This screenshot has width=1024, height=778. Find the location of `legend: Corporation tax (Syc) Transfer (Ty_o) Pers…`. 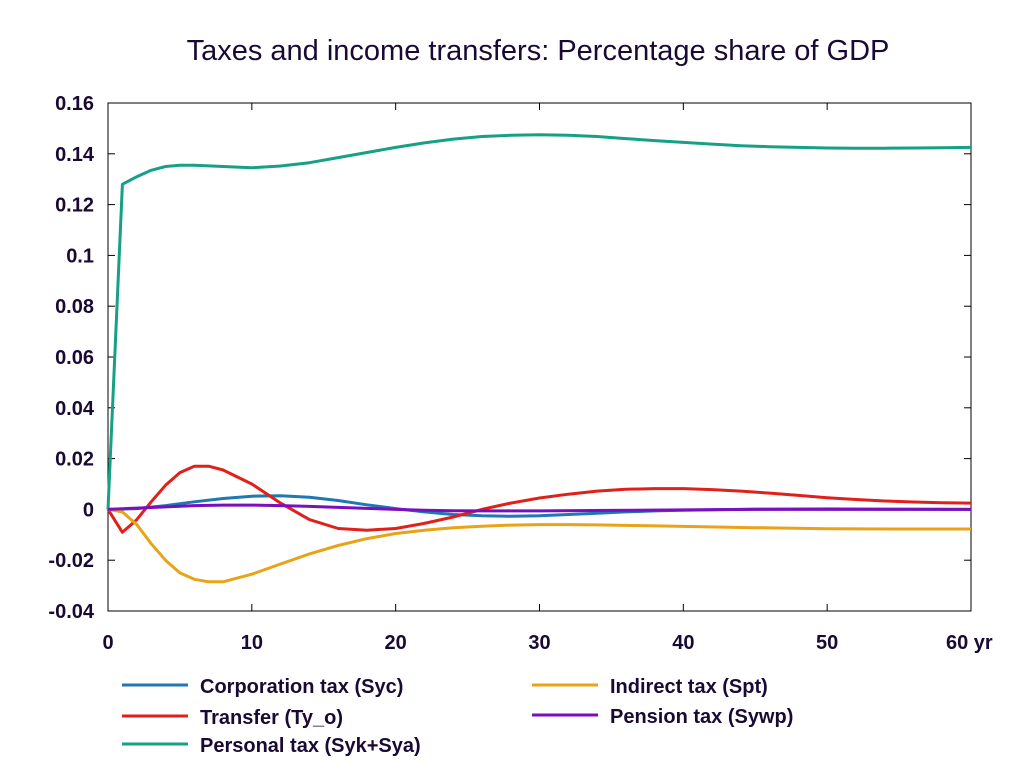

legend: Corporation tax (Syc) Transfer (Ty_o) Pers… is located at coordinates (457, 716).